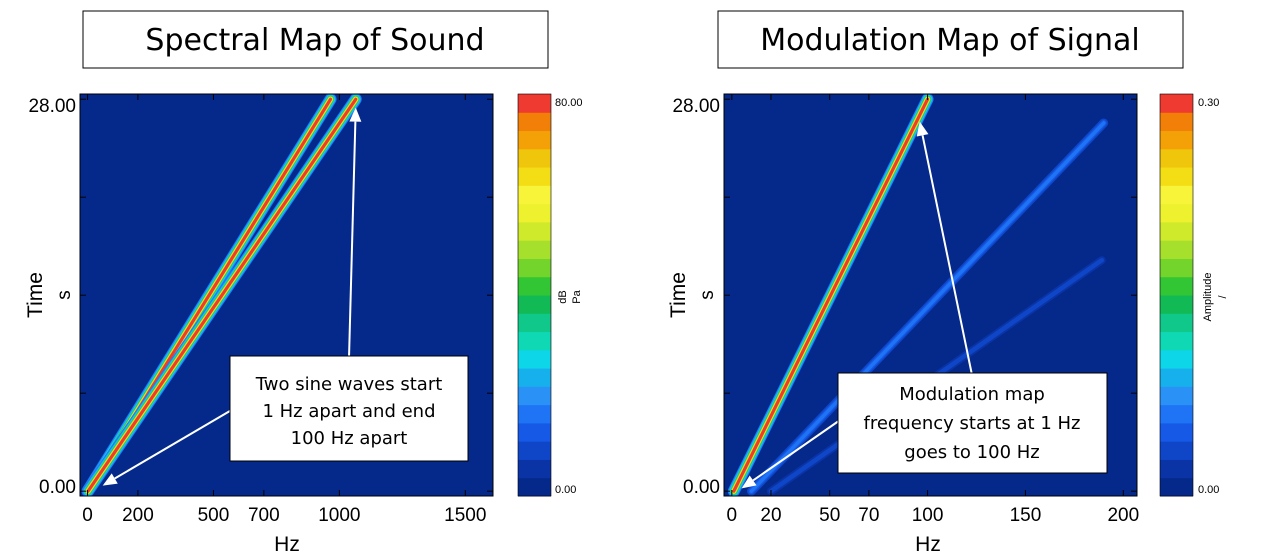 The width and height of the screenshot is (1262, 557). I want to click on spectral-colorbar-unit-pa: Pa, so click(577, 296).